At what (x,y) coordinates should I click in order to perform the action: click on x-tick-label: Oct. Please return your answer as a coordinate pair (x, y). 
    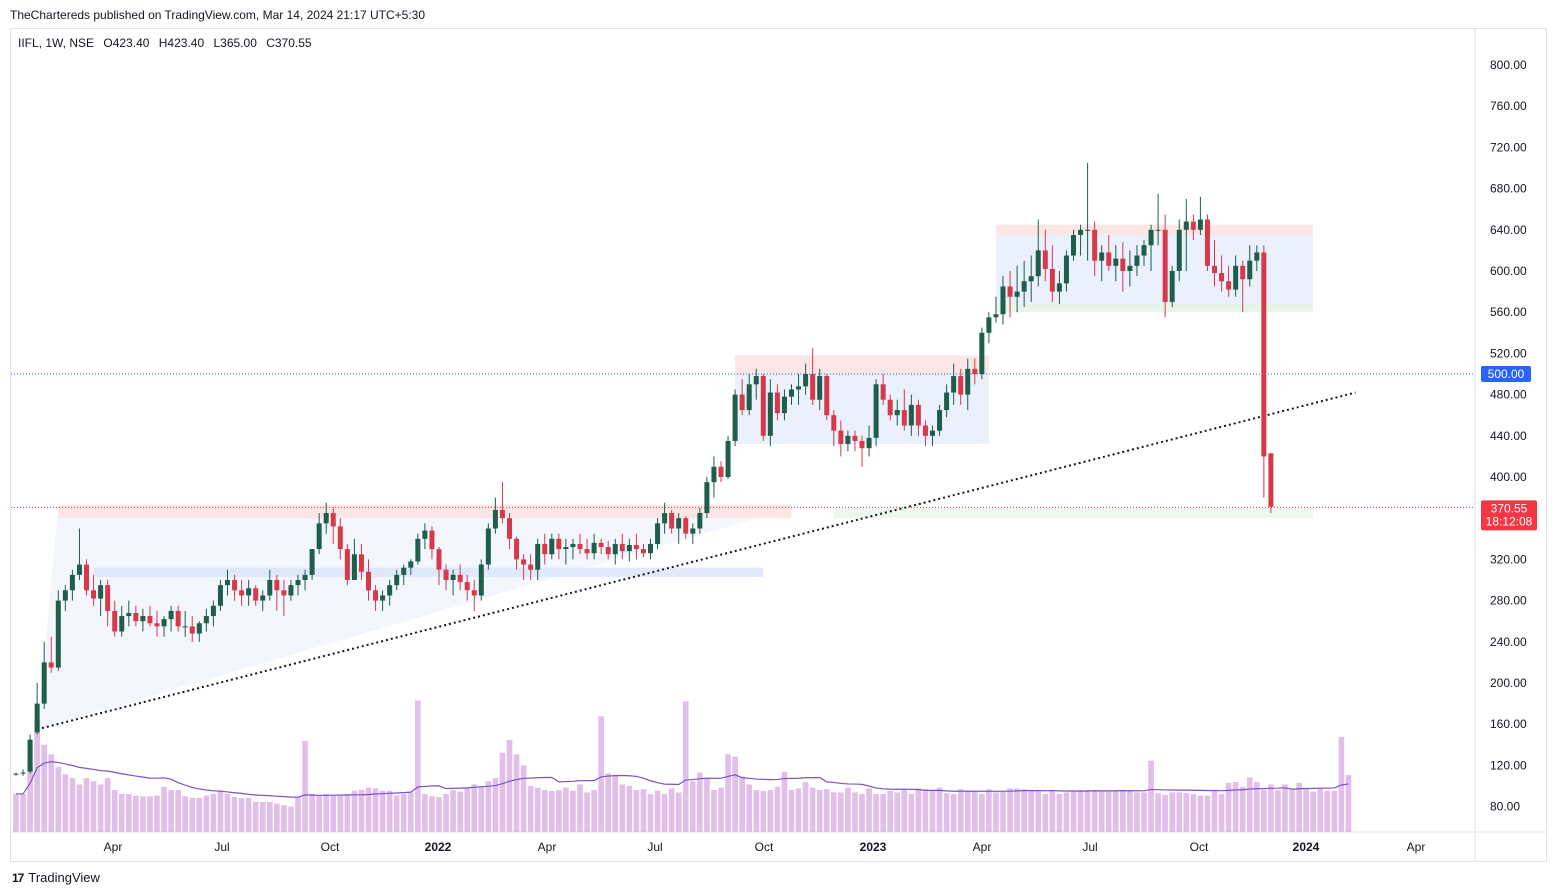
    Looking at the image, I should click on (1199, 847).